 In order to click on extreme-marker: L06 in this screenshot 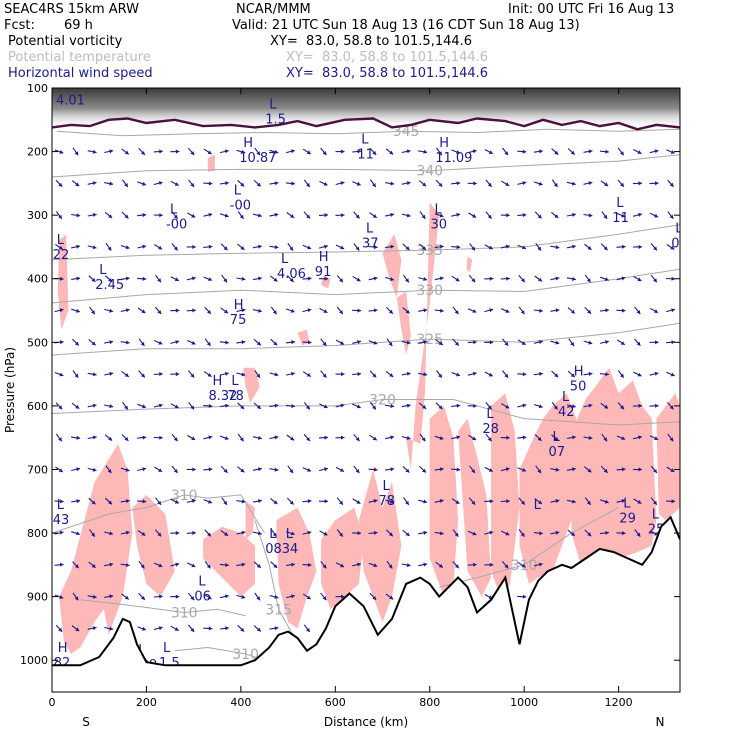, I will do `click(202, 590)`.